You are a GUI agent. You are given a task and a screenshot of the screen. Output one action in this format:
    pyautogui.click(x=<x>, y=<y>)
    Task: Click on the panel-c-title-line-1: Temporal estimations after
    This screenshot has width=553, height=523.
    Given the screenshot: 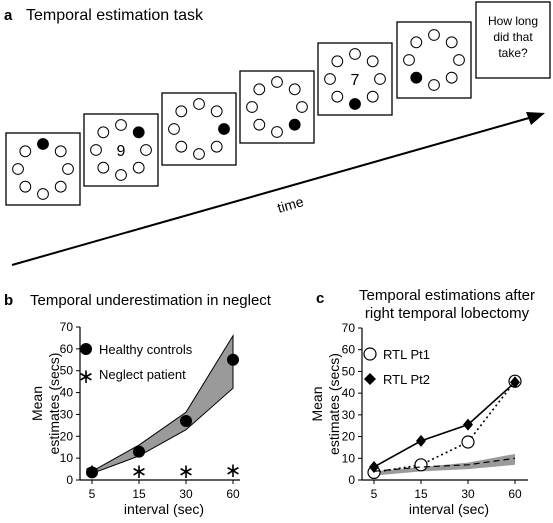 What is the action you would take?
    pyautogui.click(x=447, y=295)
    